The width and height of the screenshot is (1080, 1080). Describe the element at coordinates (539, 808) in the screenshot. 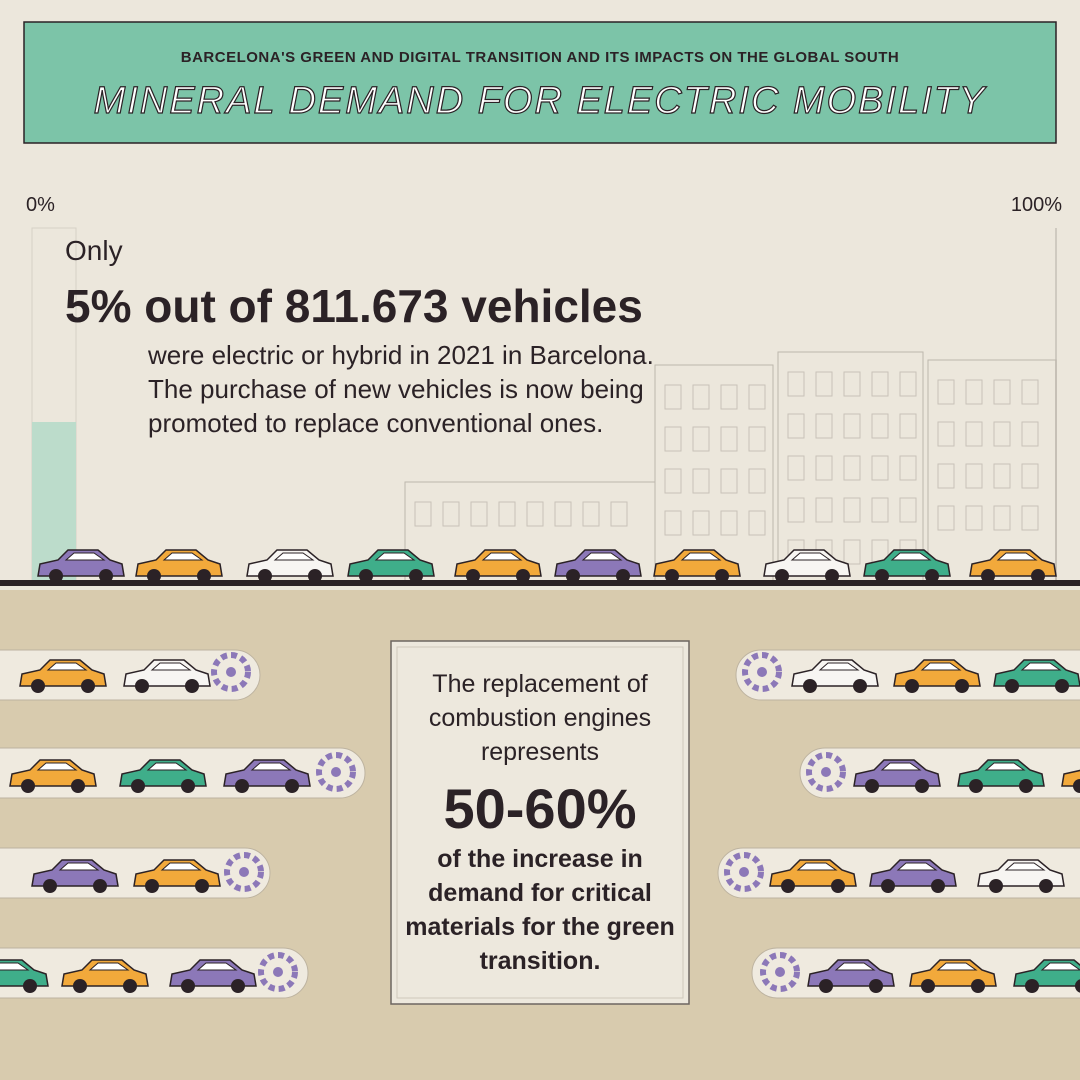

I see `box-figure: 50-60%` at that location.